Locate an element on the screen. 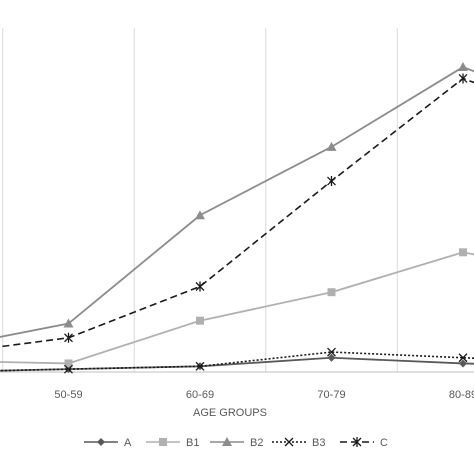  legend-item-b1: B1 is located at coordinates (172, 443).